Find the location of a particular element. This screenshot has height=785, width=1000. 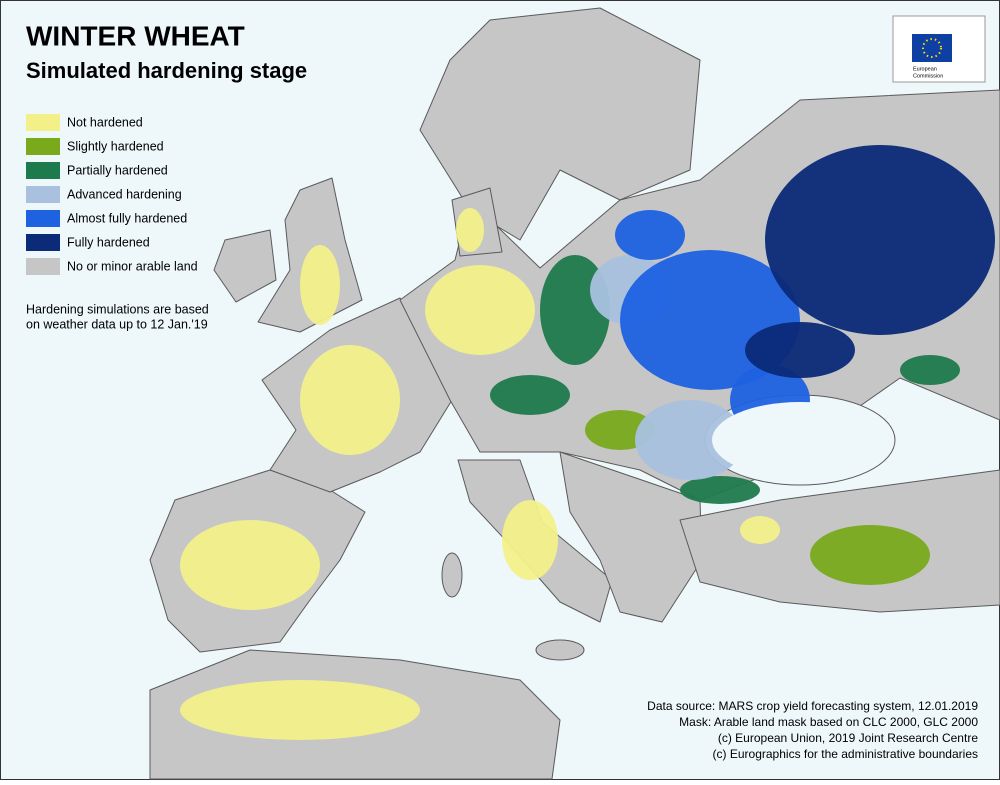

legend-label: Almost fully hardened is located at coordinates (127, 218).